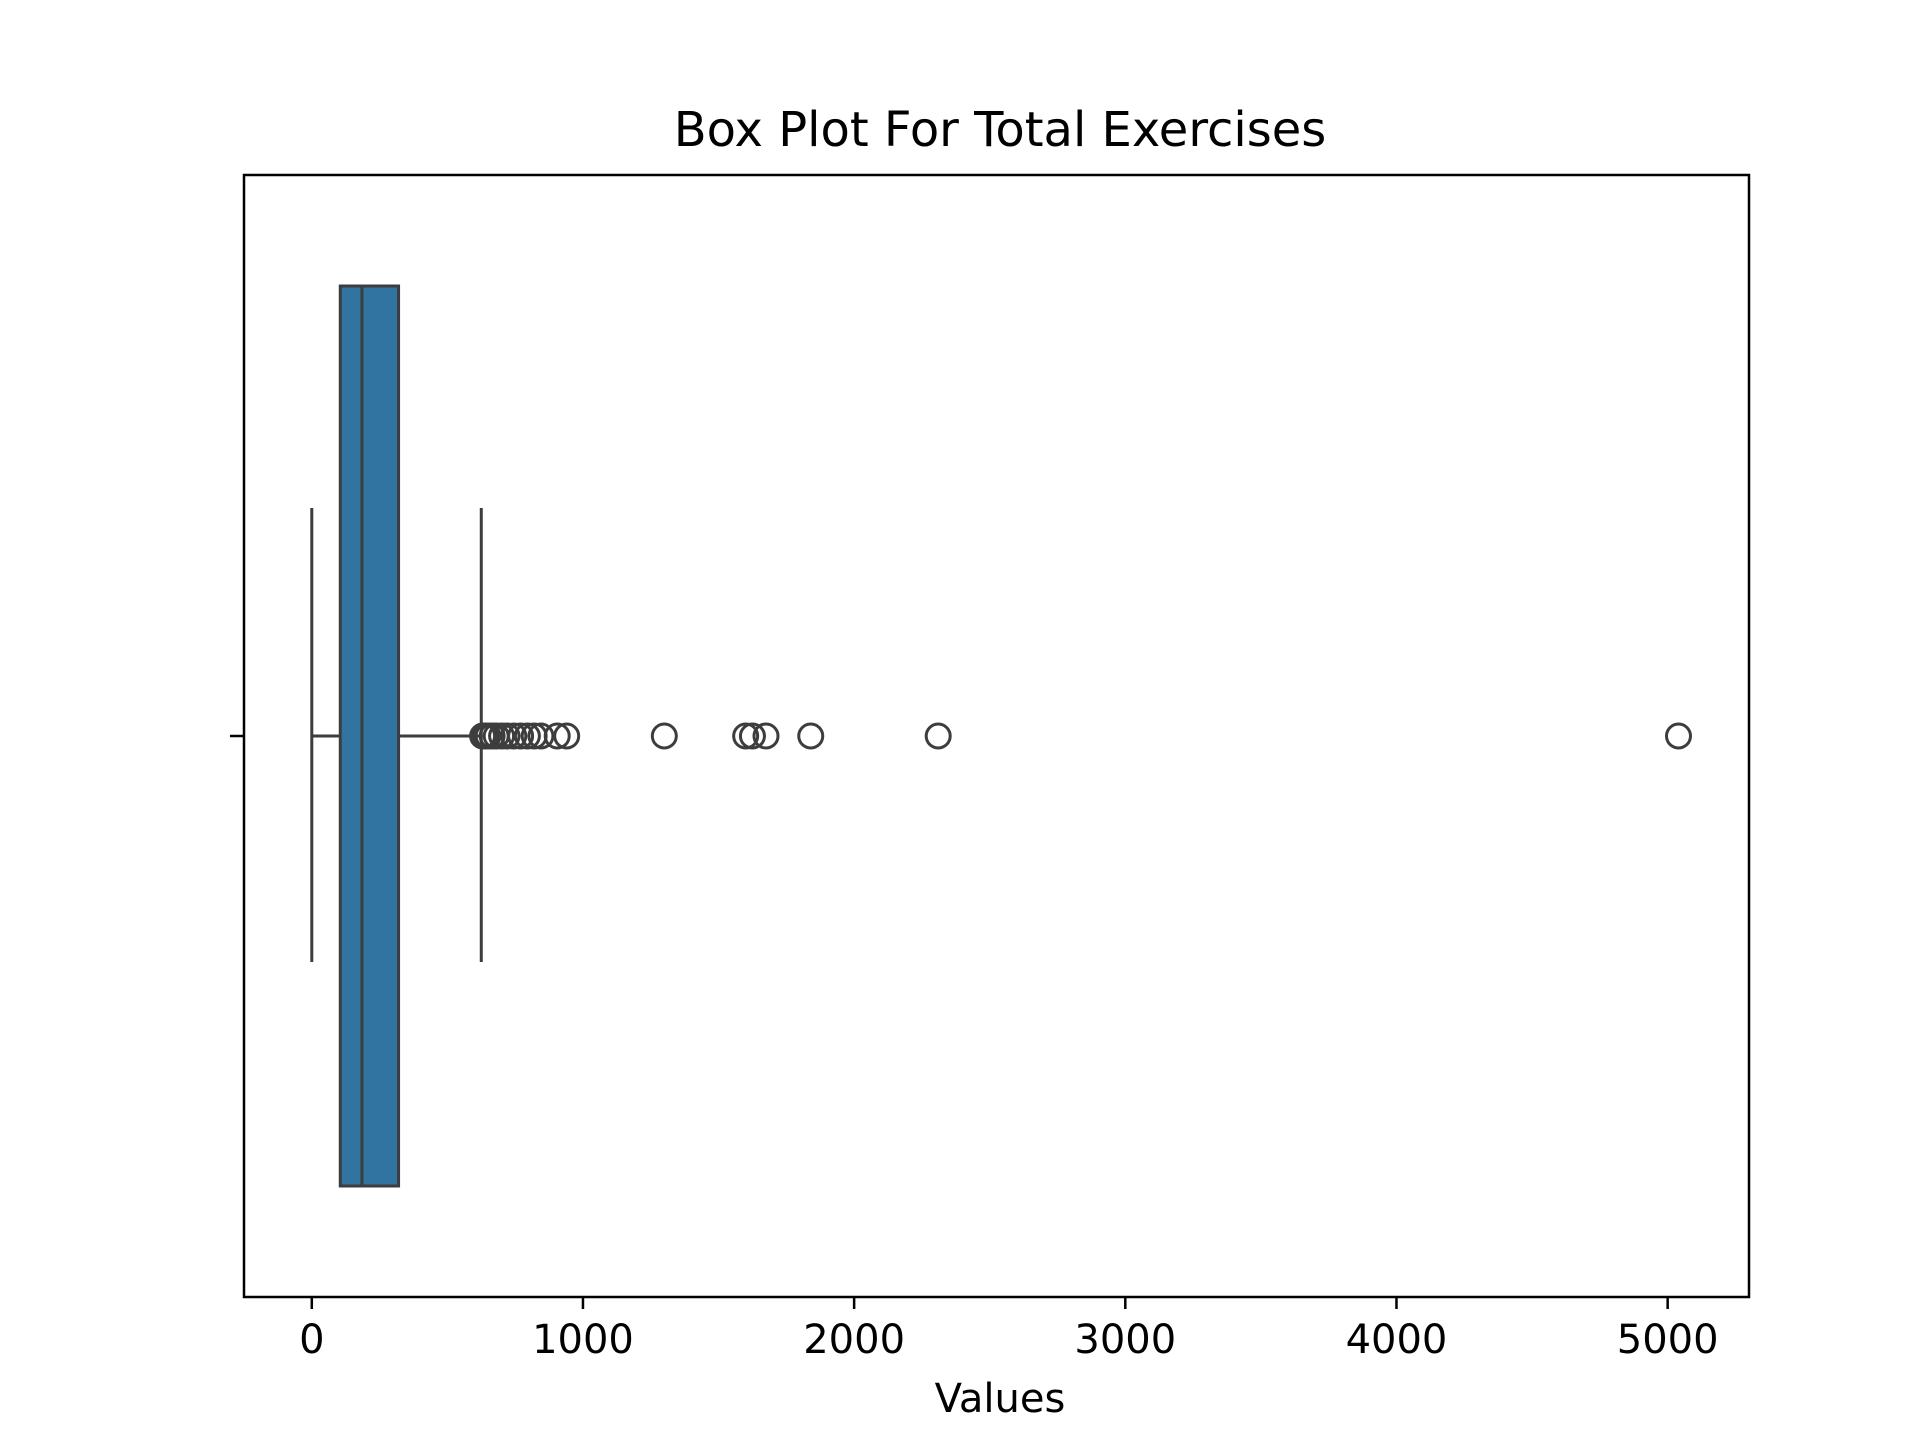 Image resolution: width=1920 pixels, height=1440 pixels. What do you see at coordinates (311, 1340) in the screenshot?
I see `x-tick-label: 0` at bounding box center [311, 1340].